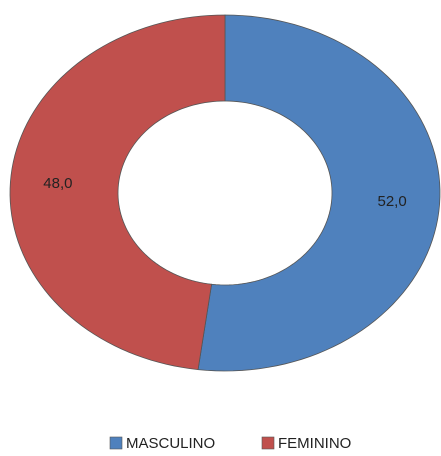 The height and width of the screenshot is (456, 441). I want to click on data-label: 48,0, so click(57, 183).